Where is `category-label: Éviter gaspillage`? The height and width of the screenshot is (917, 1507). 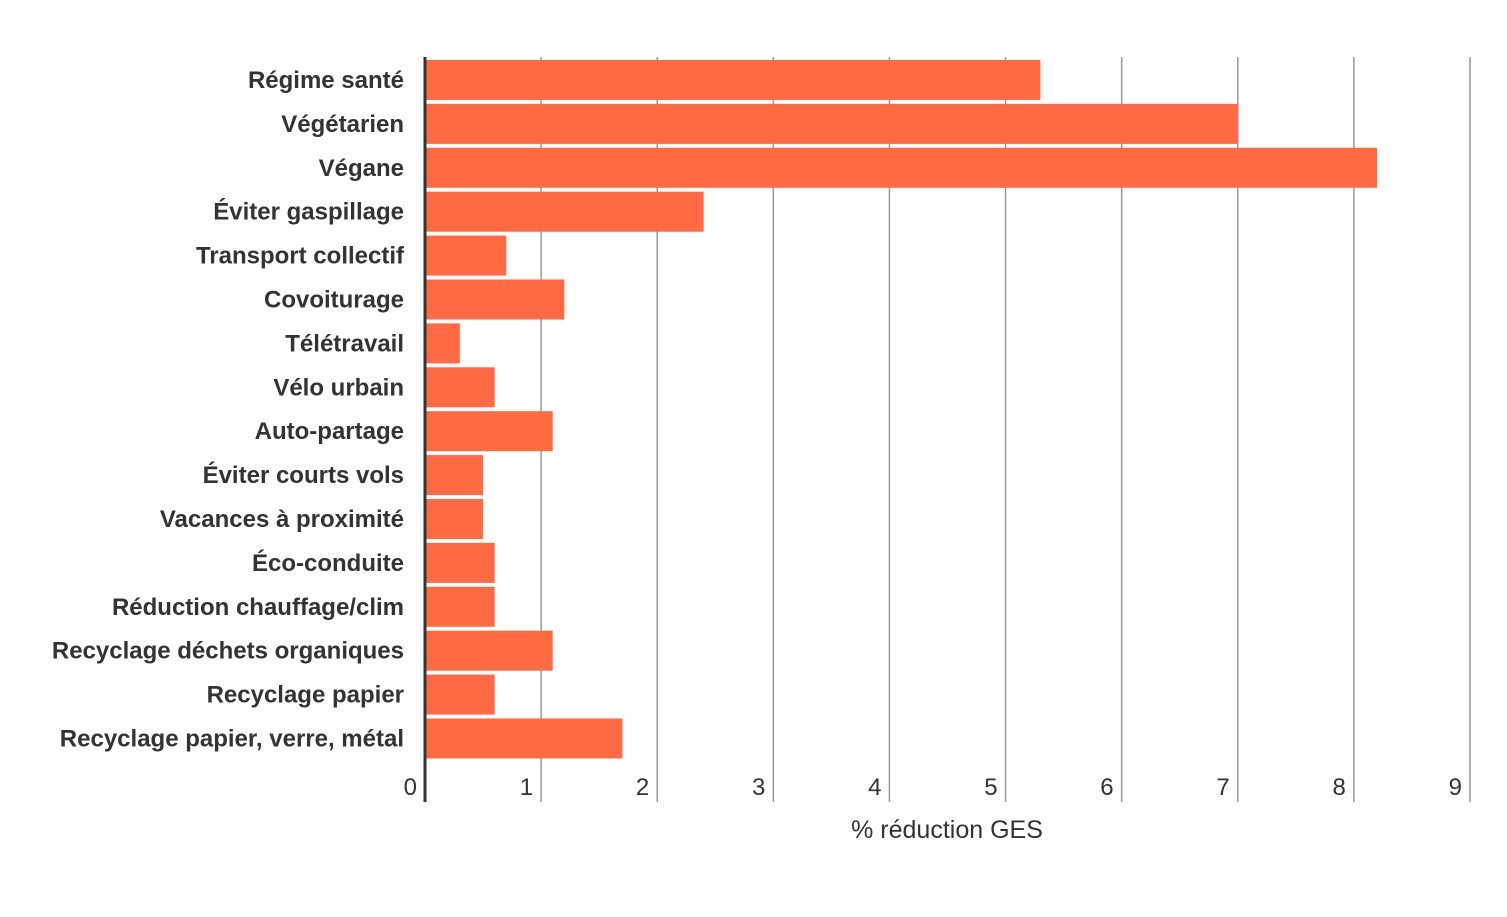
category-label: Éviter gaspillage is located at coordinates (308, 212).